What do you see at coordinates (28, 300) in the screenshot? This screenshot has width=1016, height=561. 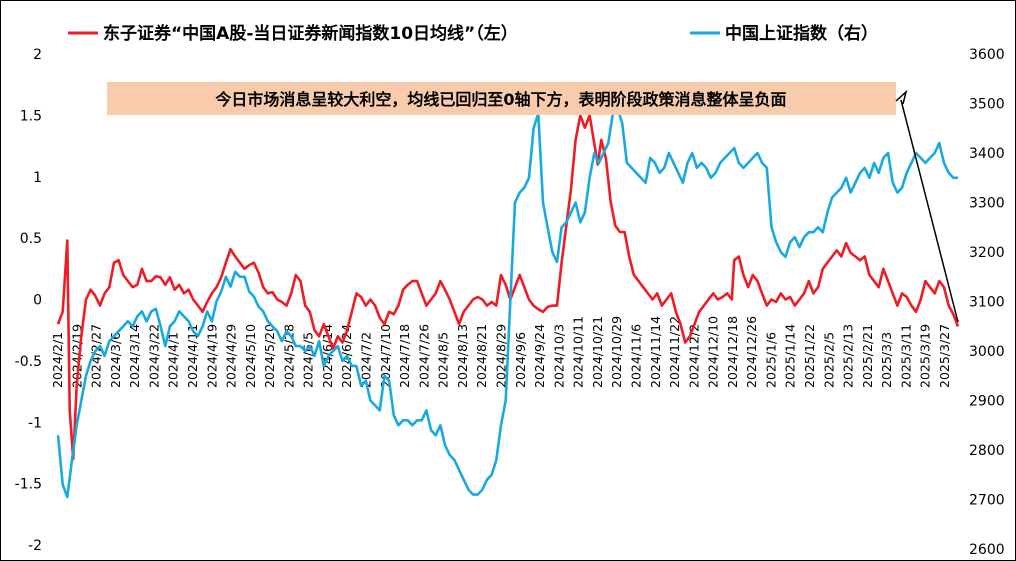 I see `y-axis-left: 2 1.5 1 0.5 0 -0.5 -1 -1.5 -2` at bounding box center [28, 300].